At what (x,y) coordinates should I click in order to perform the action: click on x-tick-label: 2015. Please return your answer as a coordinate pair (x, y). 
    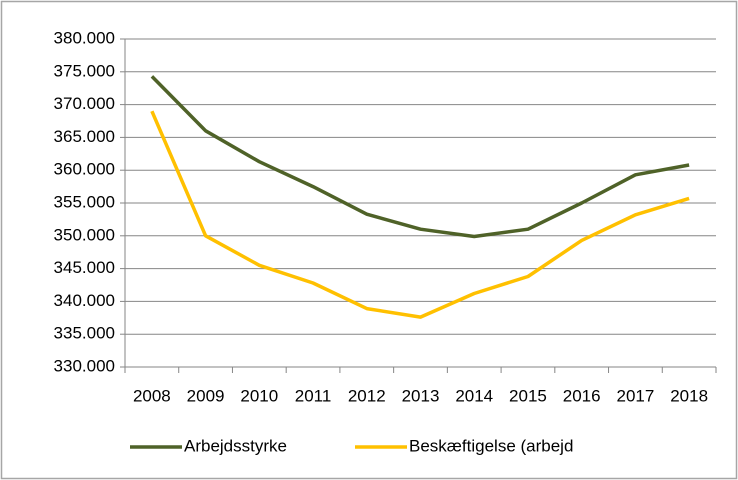
    Looking at the image, I should click on (528, 395).